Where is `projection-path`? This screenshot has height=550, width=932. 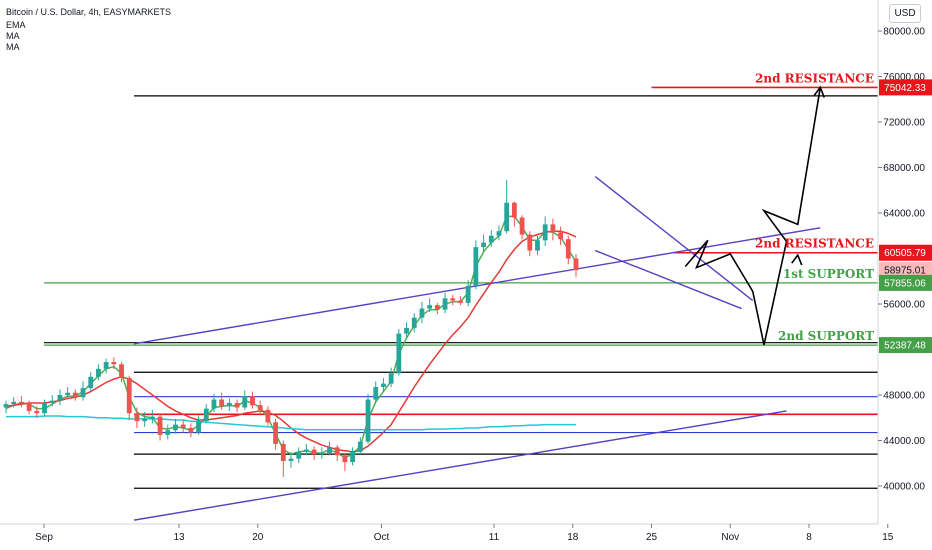 projection-path is located at coordinates (753, 216).